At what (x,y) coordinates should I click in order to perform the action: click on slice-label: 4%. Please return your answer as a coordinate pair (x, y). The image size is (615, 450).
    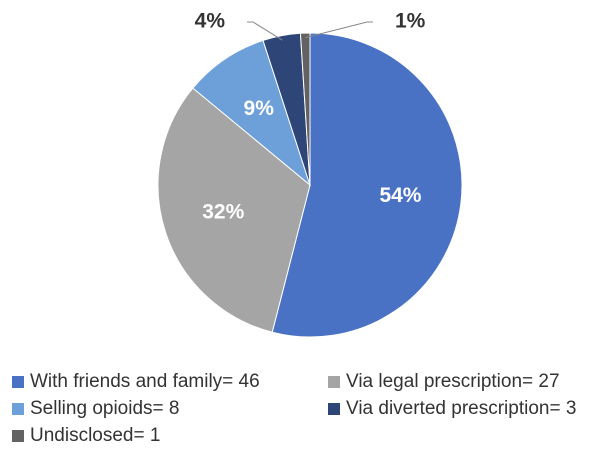
    Looking at the image, I should click on (210, 21).